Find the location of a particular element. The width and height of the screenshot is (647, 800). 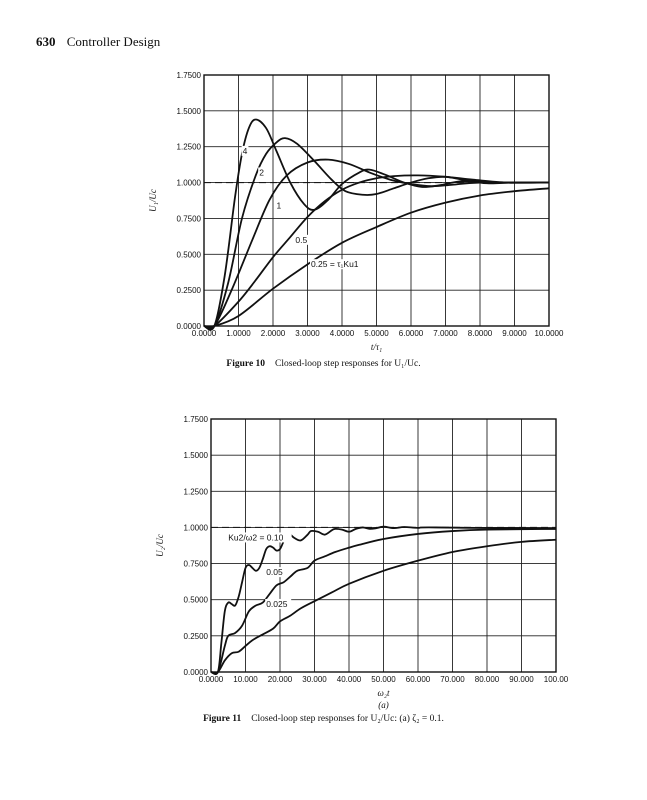

curve-label: 2 is located at coordinates (261, 172).